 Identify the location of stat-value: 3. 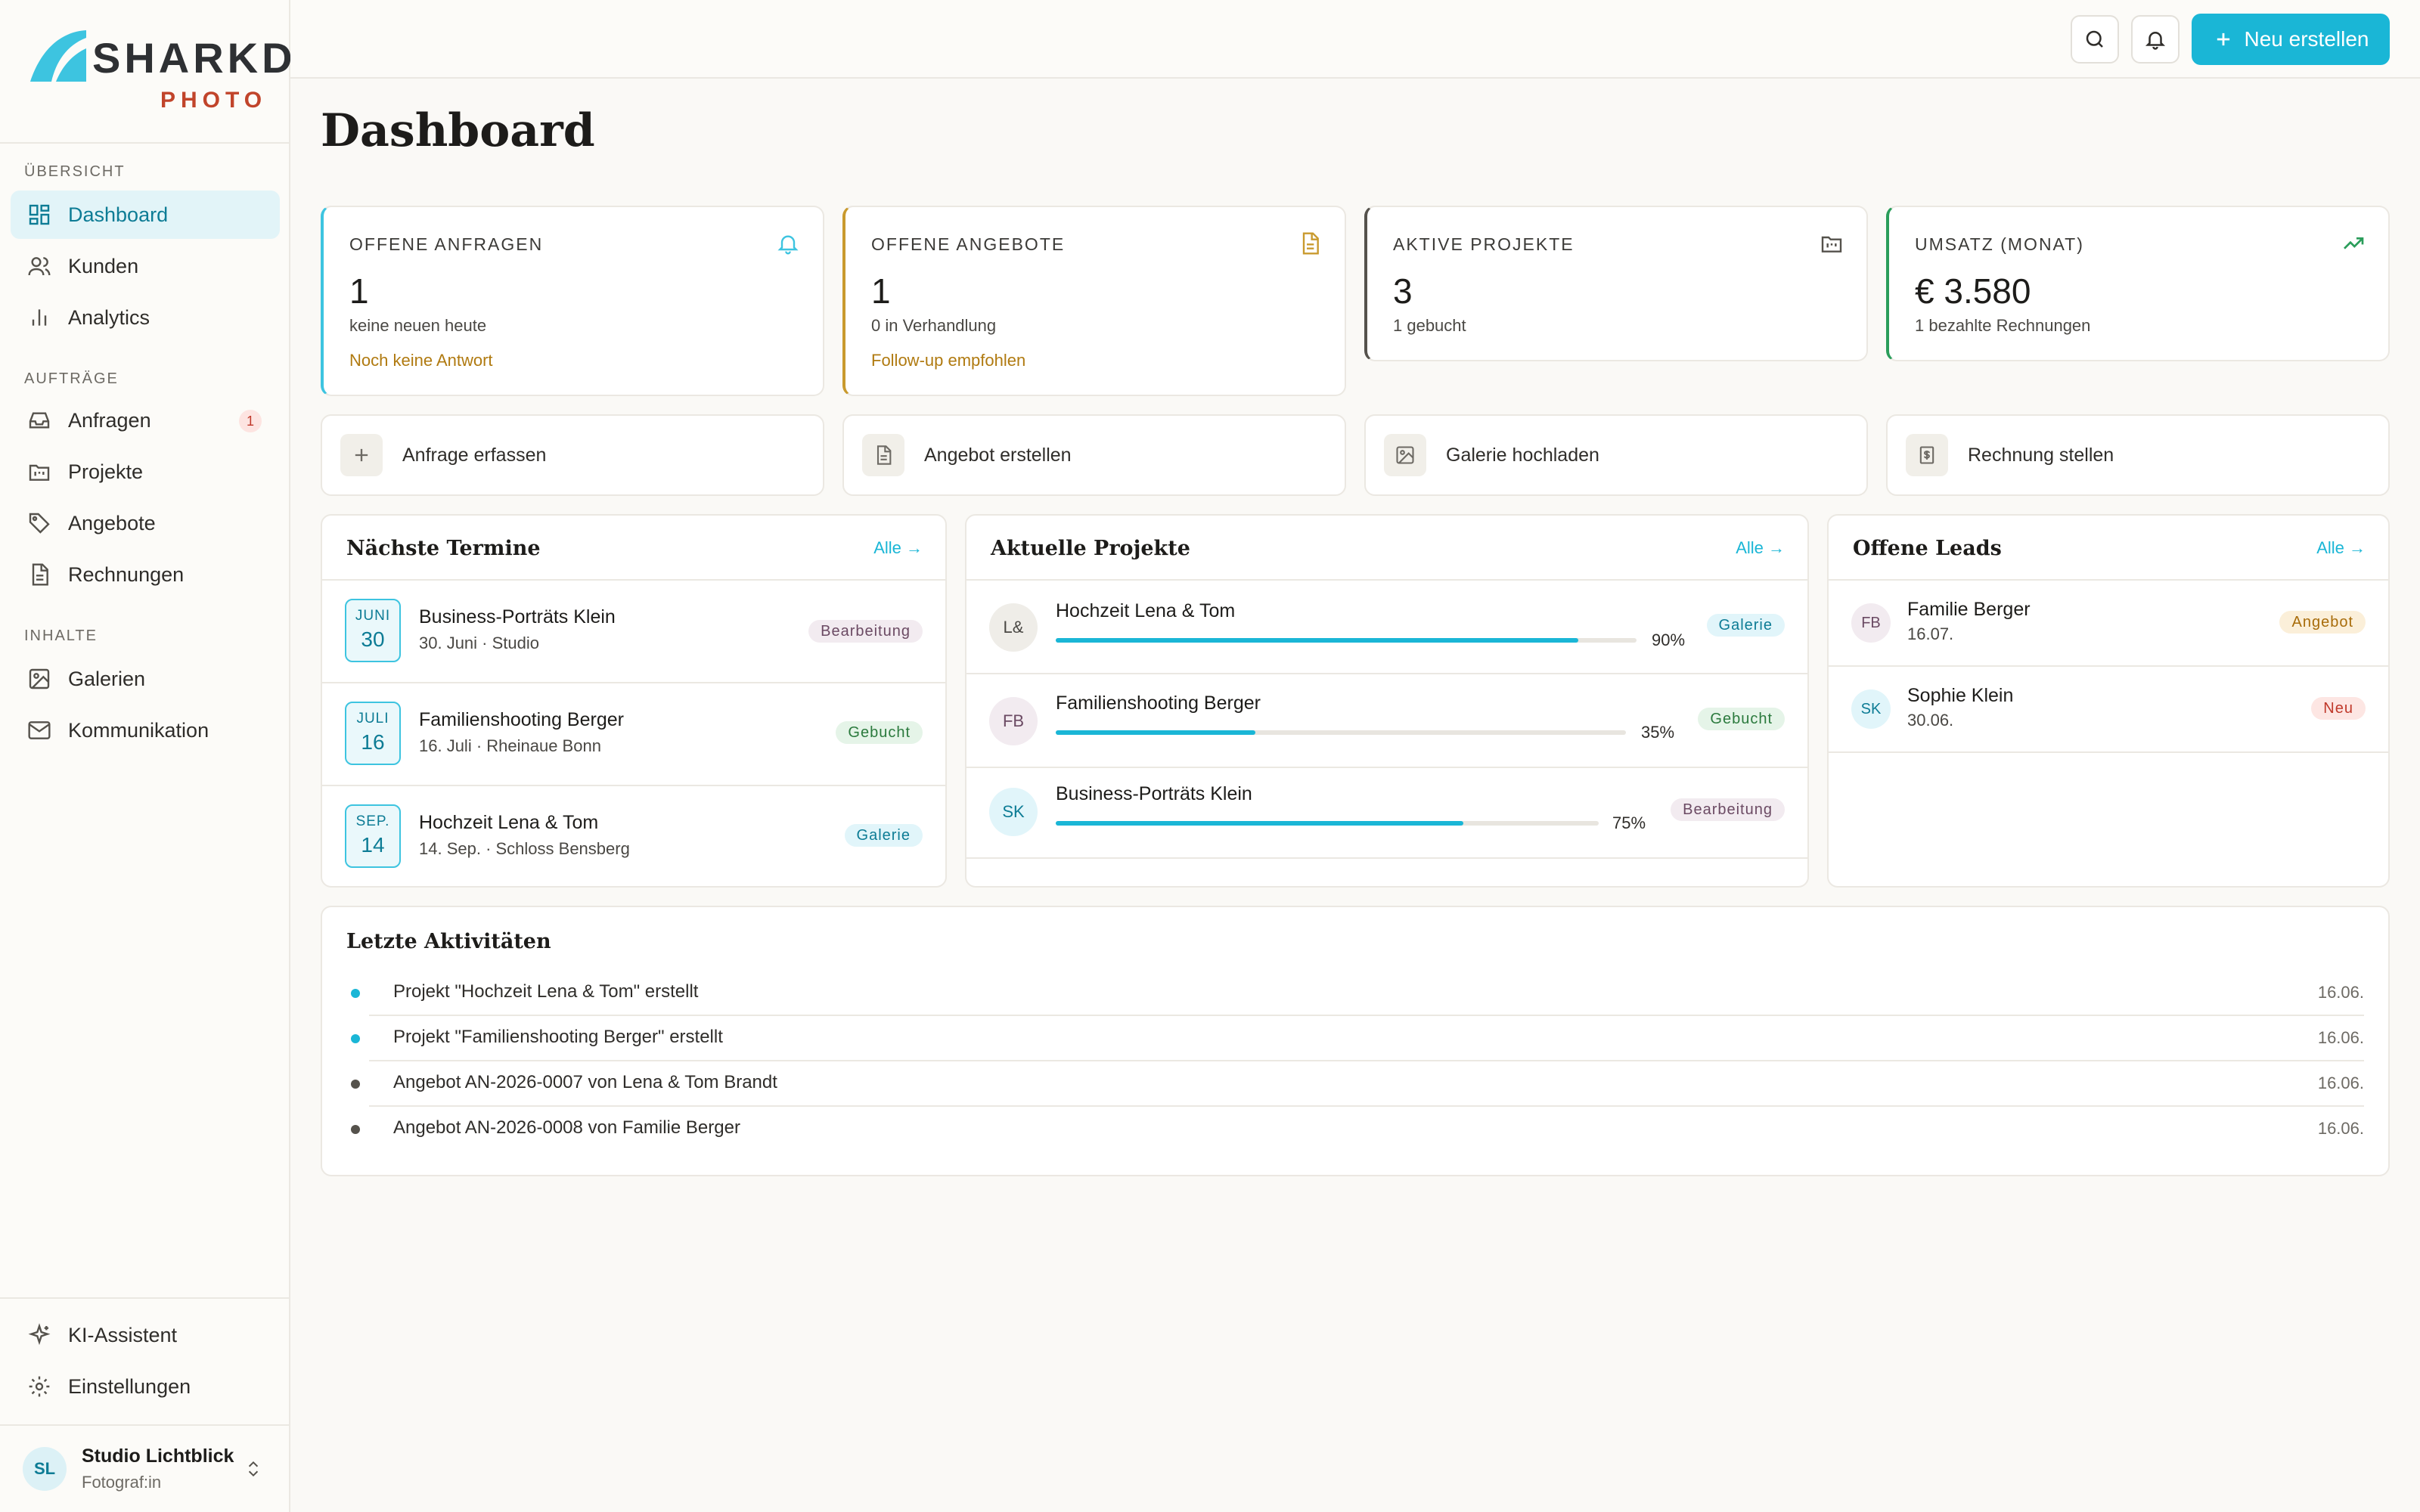
(1403, 291).